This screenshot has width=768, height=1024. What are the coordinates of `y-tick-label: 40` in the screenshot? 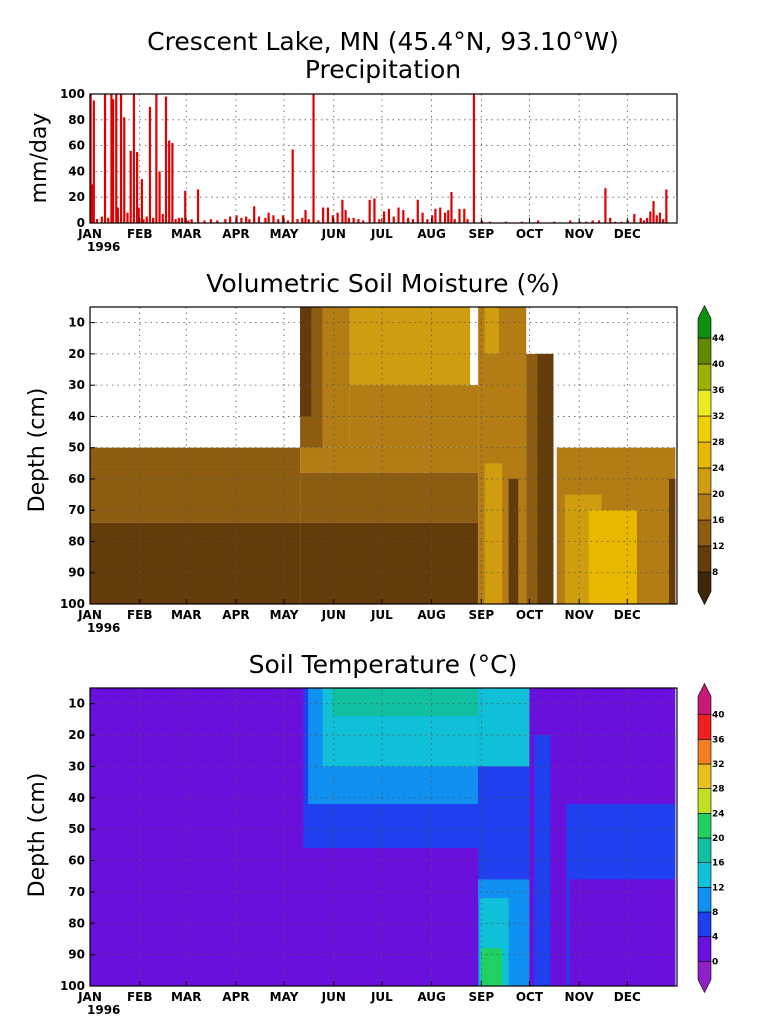 It's located at (76, 798).